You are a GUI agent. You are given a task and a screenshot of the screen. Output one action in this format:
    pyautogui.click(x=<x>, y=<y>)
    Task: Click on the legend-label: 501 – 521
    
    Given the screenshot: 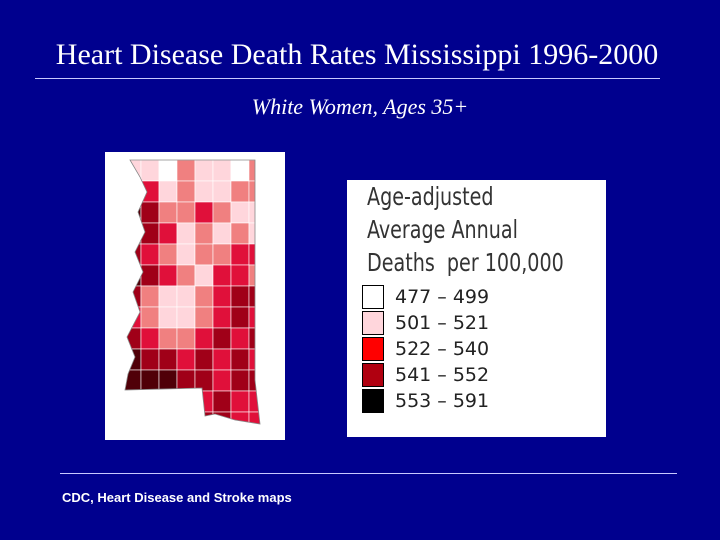 What is the action you would take?
    pyautogui.click(x=442, y=323)
    